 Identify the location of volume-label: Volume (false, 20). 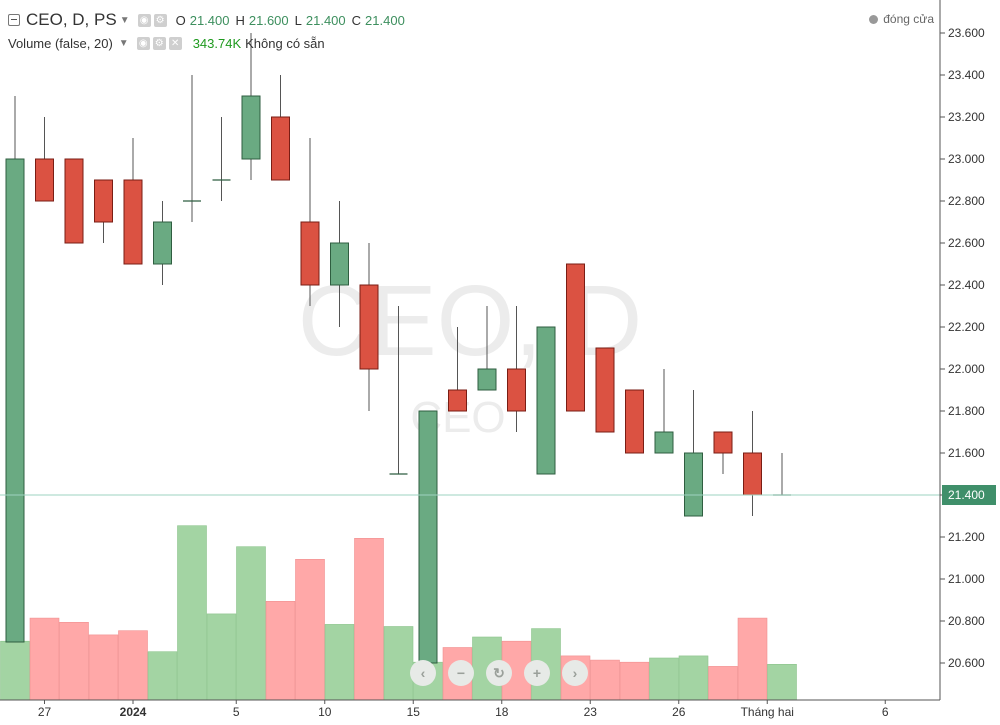
(60, 43).